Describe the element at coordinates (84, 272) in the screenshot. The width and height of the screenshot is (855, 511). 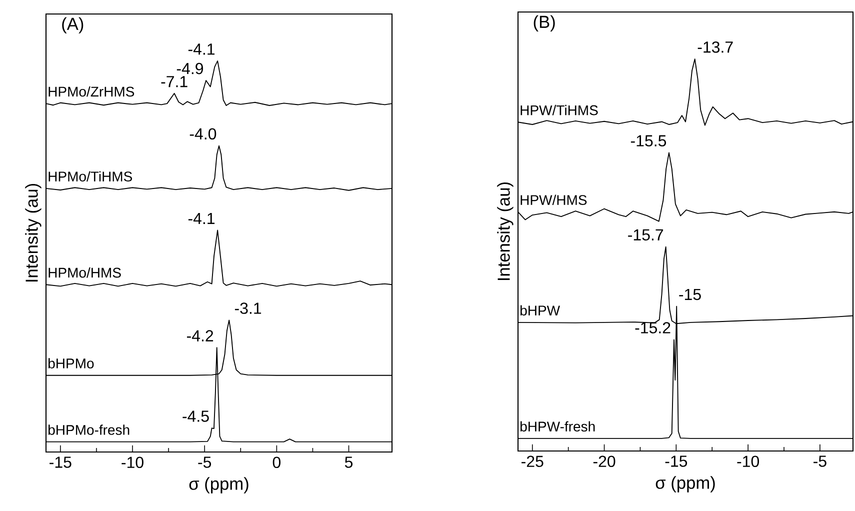
I see `series-label: HPMo/HMS` at that location.